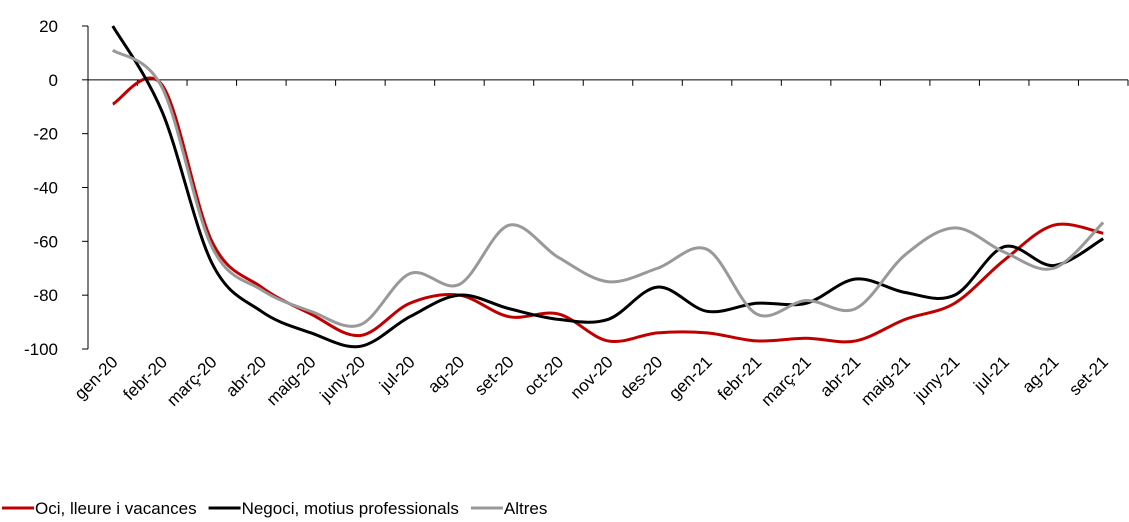 The width and height of the screenshot is (1129, 522). Describe the element at coordinates (397, 374) in the screenshot. I see `x-tick-label: jul-20` at that location.